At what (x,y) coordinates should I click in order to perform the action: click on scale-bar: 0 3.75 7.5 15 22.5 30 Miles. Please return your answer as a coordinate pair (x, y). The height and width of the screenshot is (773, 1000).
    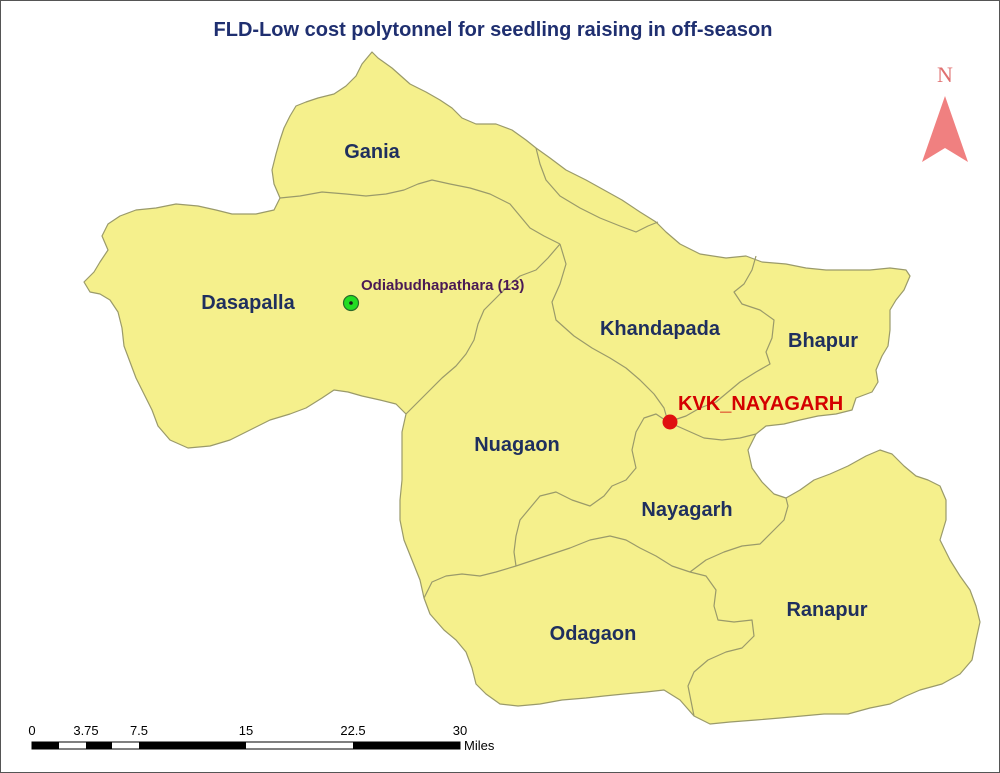
    Looking at the image, I should click on (261, 738).